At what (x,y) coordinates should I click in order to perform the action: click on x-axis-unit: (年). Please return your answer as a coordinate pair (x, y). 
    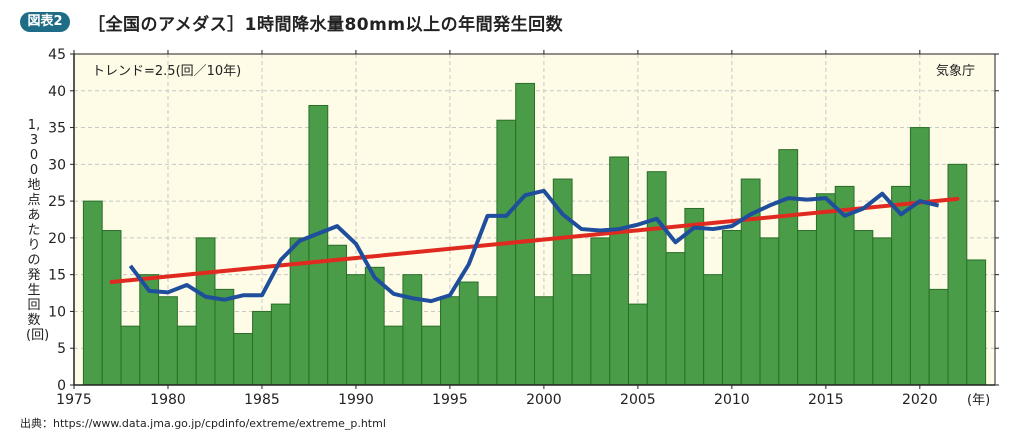
    Looking at the image, I should click on (978, 400).